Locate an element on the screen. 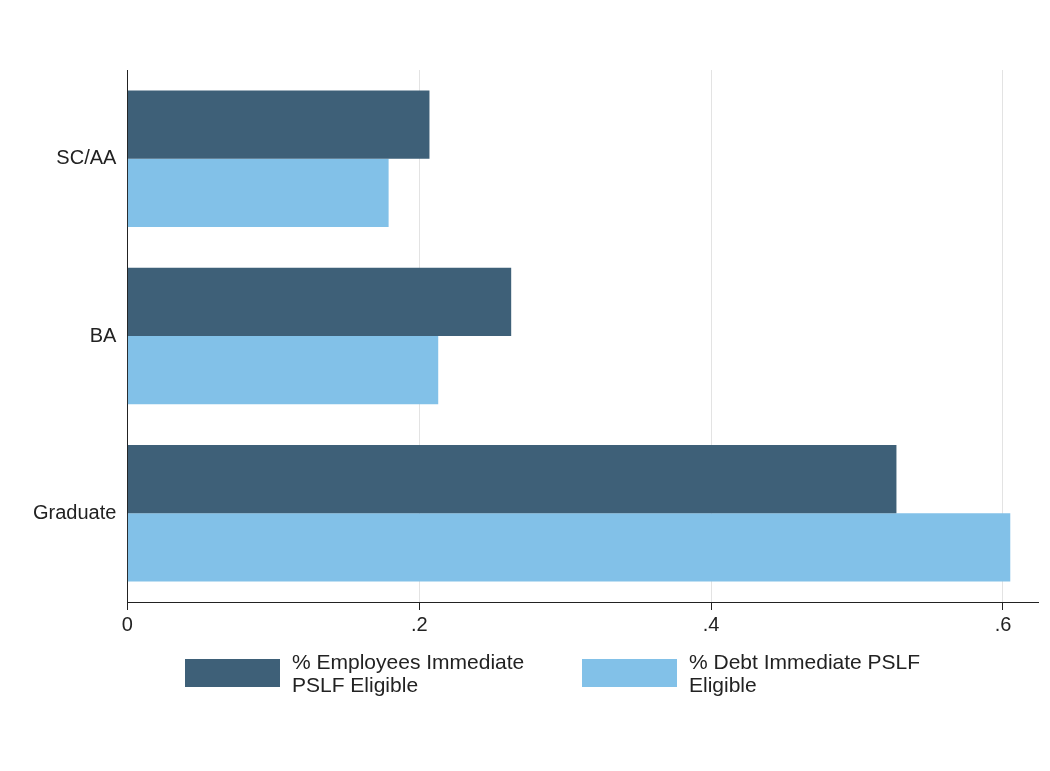 The height and width of the screenshot is (771, 1050). x-tick-label: .4 is located at coordinates (711, 623).